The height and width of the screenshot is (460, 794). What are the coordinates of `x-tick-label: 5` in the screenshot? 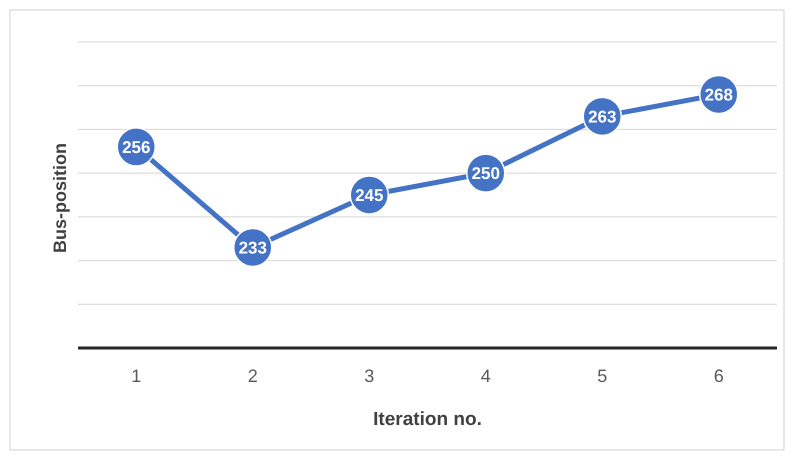 It's located at (602, 376).